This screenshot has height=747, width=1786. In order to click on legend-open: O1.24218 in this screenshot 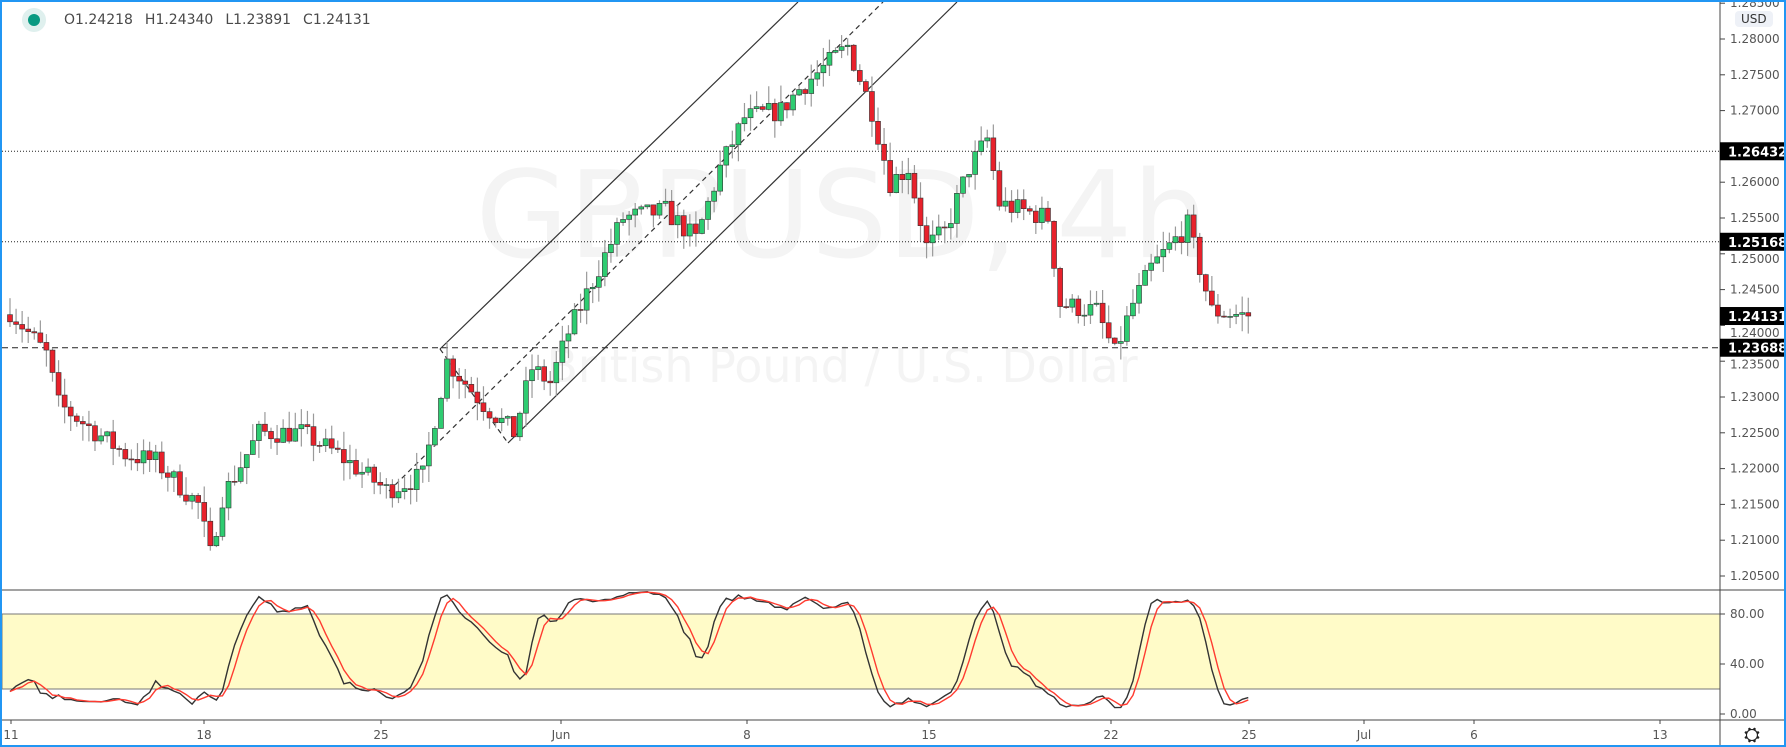, I will do `click(98, 20)`.